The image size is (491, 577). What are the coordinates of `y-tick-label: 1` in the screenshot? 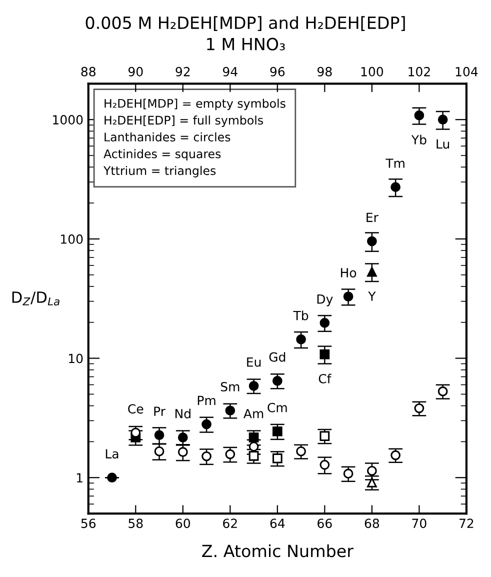 It's located at (79, 477).